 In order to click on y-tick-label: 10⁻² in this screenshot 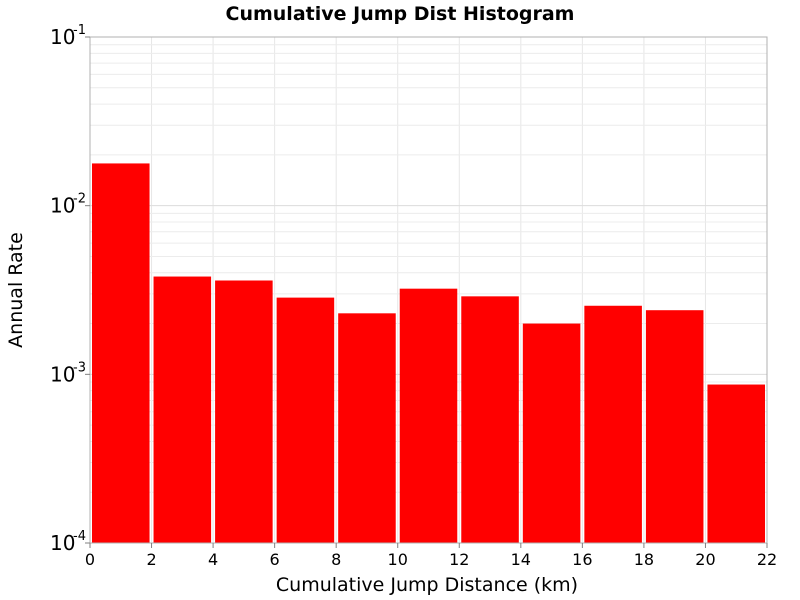, I will do `click(68, 205)`.